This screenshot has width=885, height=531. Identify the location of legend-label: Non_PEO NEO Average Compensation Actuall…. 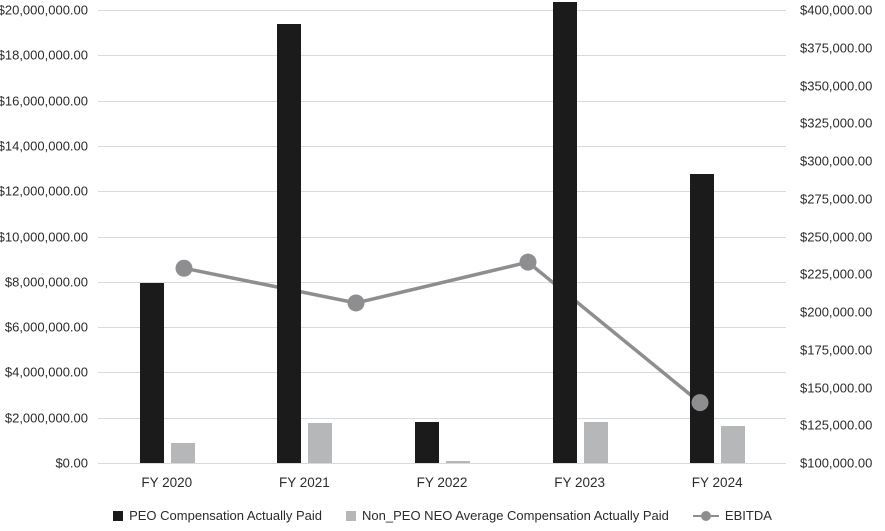
(515, 515).